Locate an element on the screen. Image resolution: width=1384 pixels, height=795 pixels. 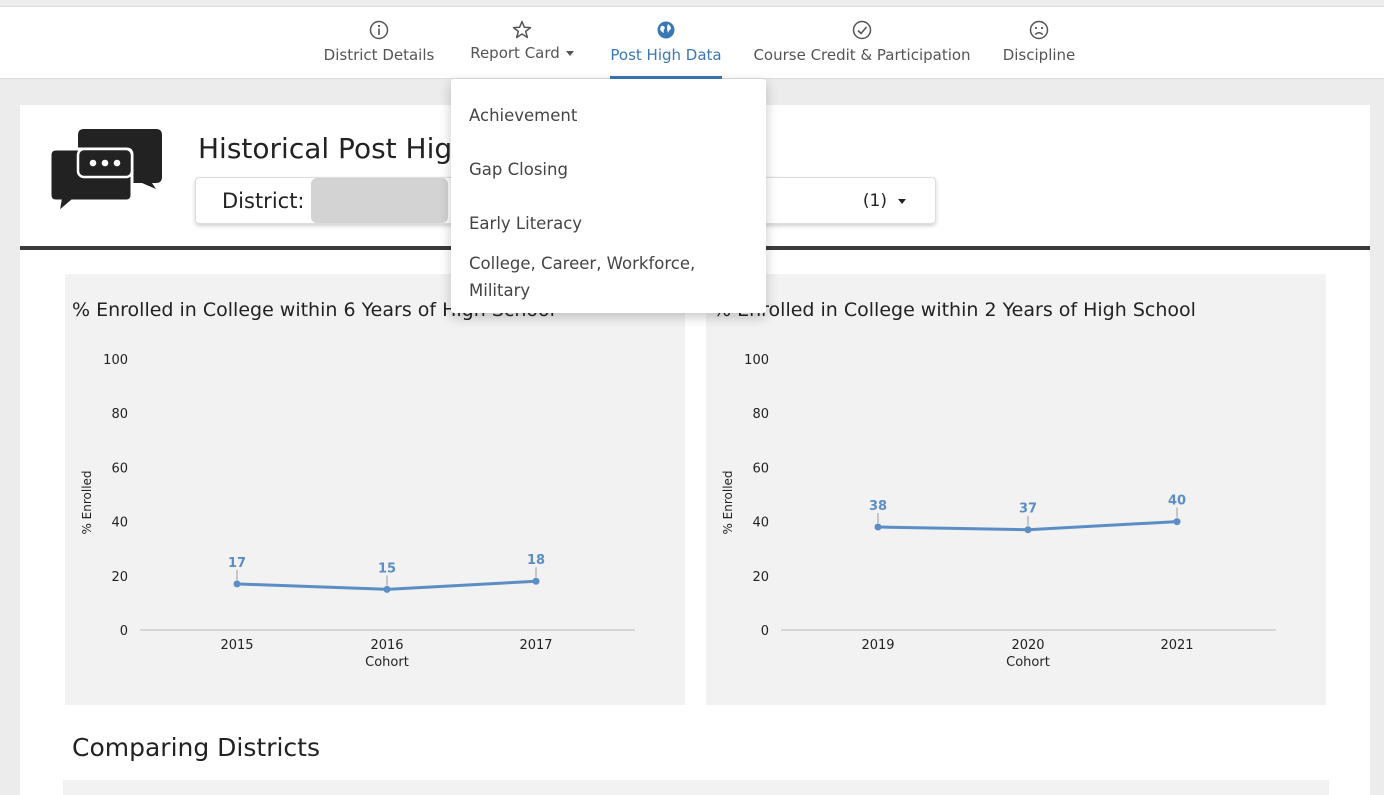
check-circle-icon is located at coordinates (862, 34).